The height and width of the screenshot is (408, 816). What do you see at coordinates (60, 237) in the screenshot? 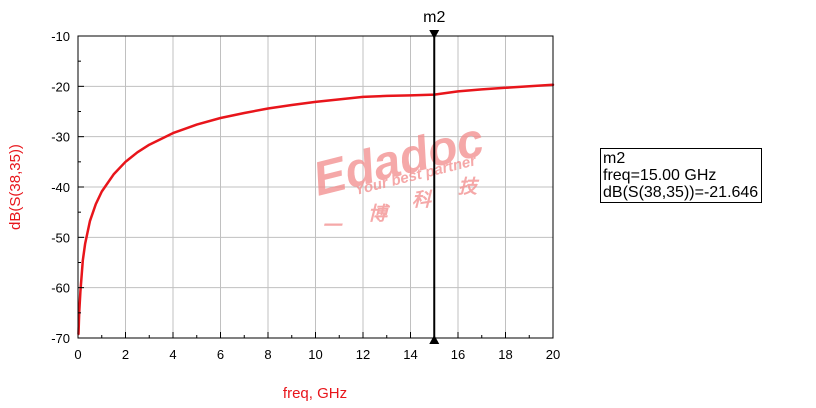
I see `y-tick-label: -50` at bounding box center [60, 237].